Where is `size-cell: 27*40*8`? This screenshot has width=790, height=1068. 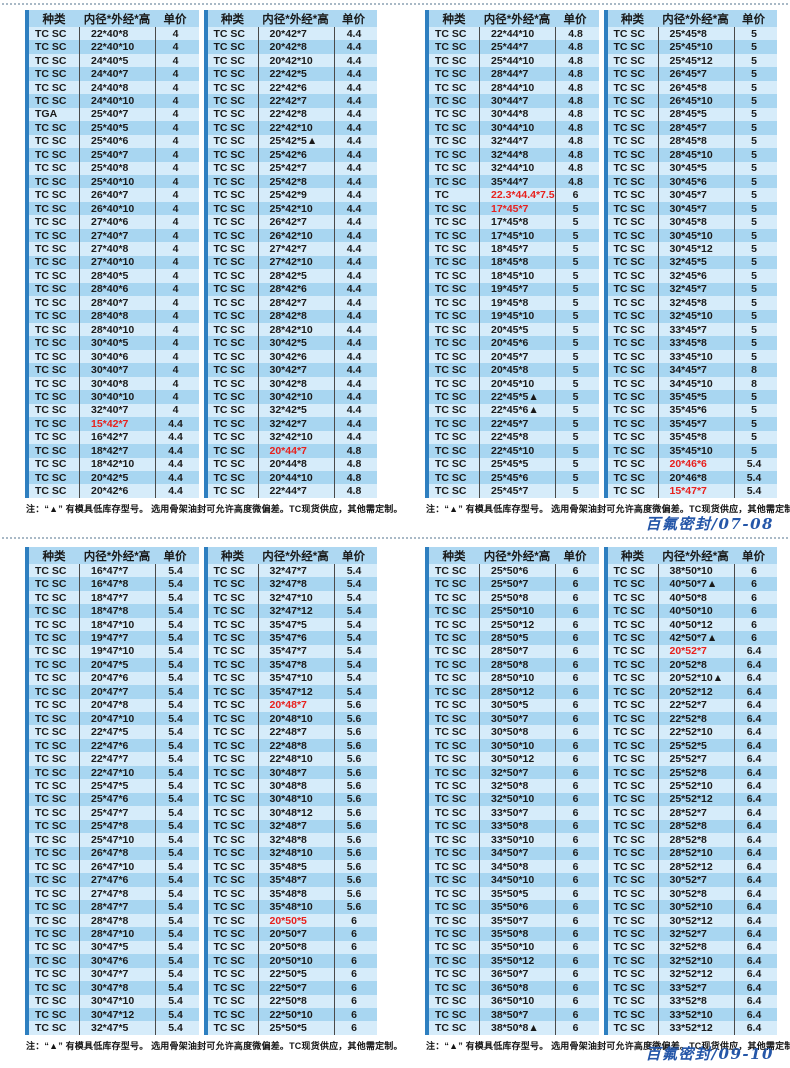
size-cell: 27*40*8 is located at coordinates (117, 249).